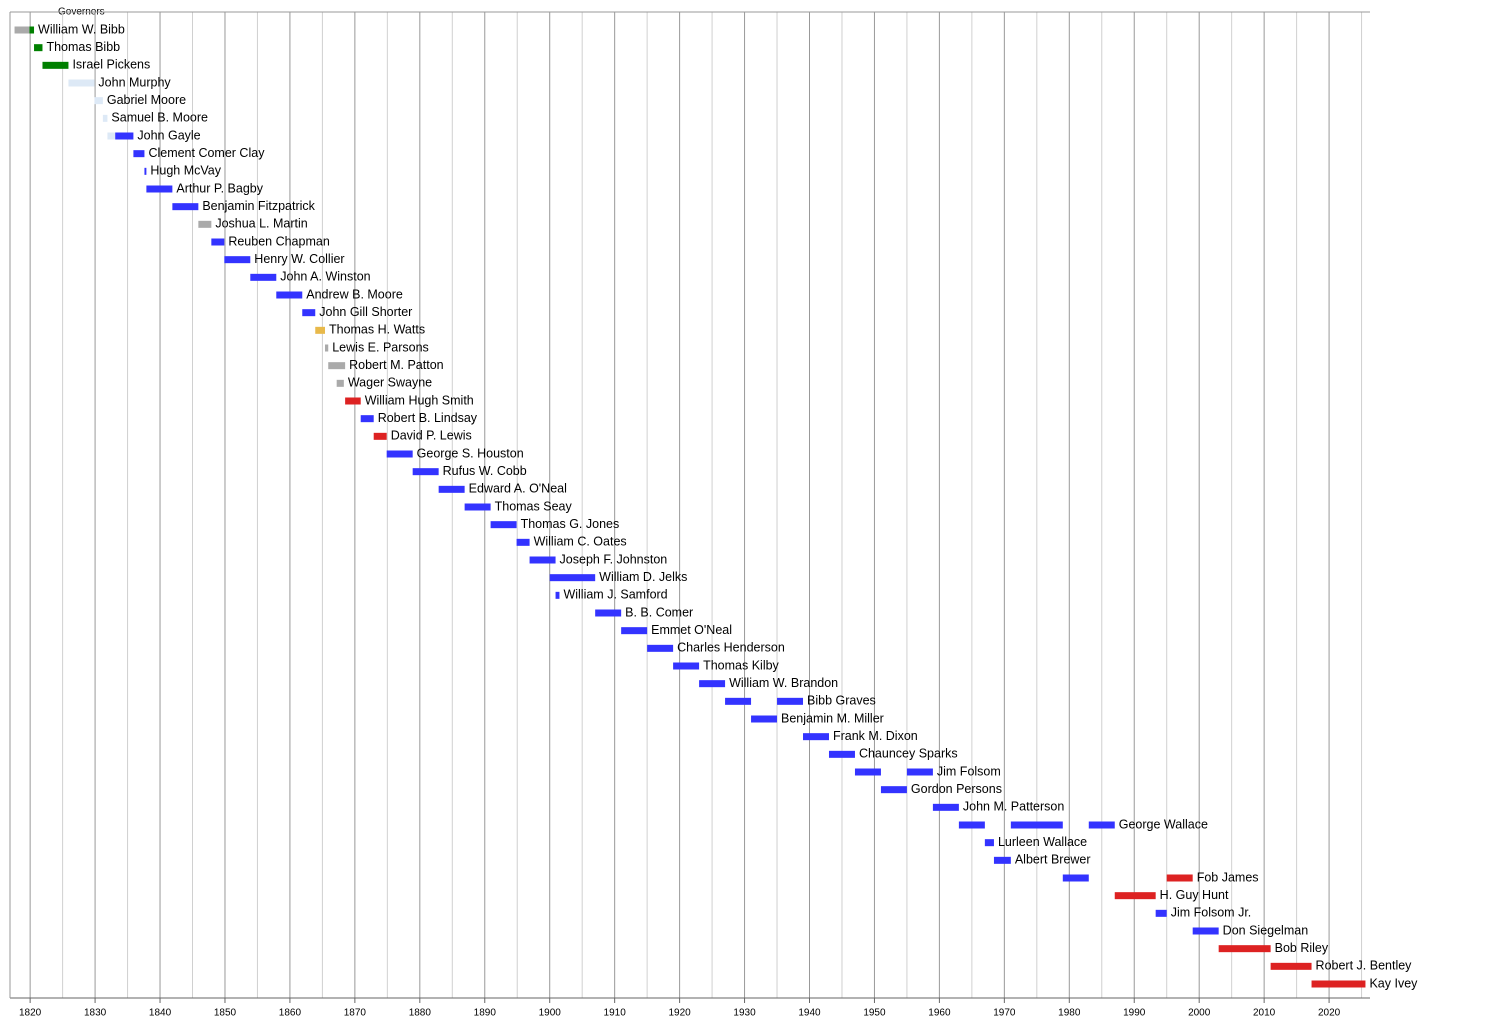  What do you see at coordinates (279, 241) in the screenshot?
I see `governor-name: Reuben Chapman` at bounding box center [279, 241].